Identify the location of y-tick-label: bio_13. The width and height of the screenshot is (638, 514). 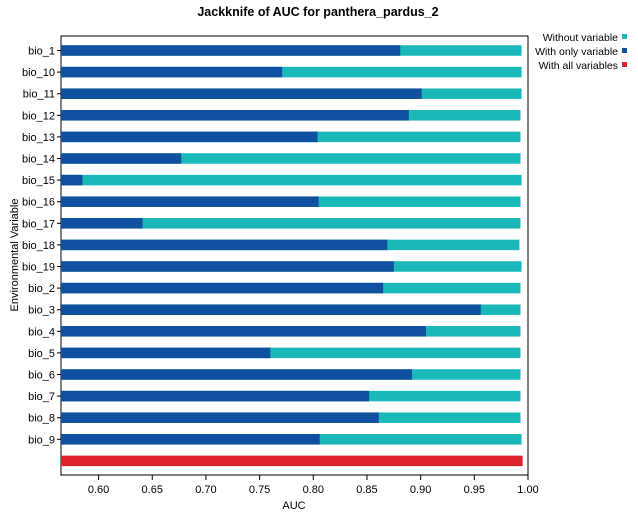
(38, 138).